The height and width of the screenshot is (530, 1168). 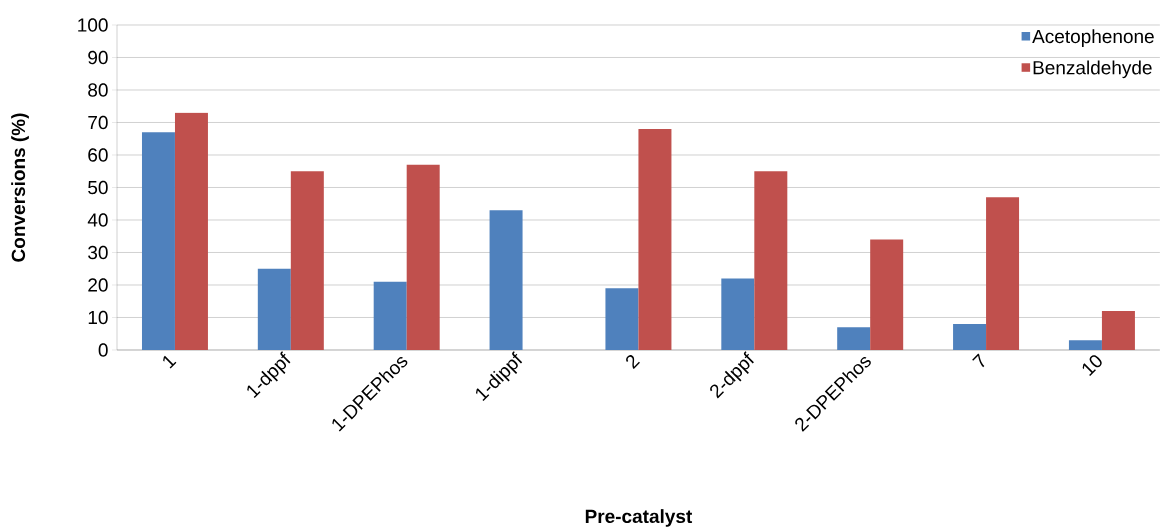 What do you see at coordinates (98, 252) in the screenshot?
I see `y-tick-label: 30` at bounding box center [98, 252].